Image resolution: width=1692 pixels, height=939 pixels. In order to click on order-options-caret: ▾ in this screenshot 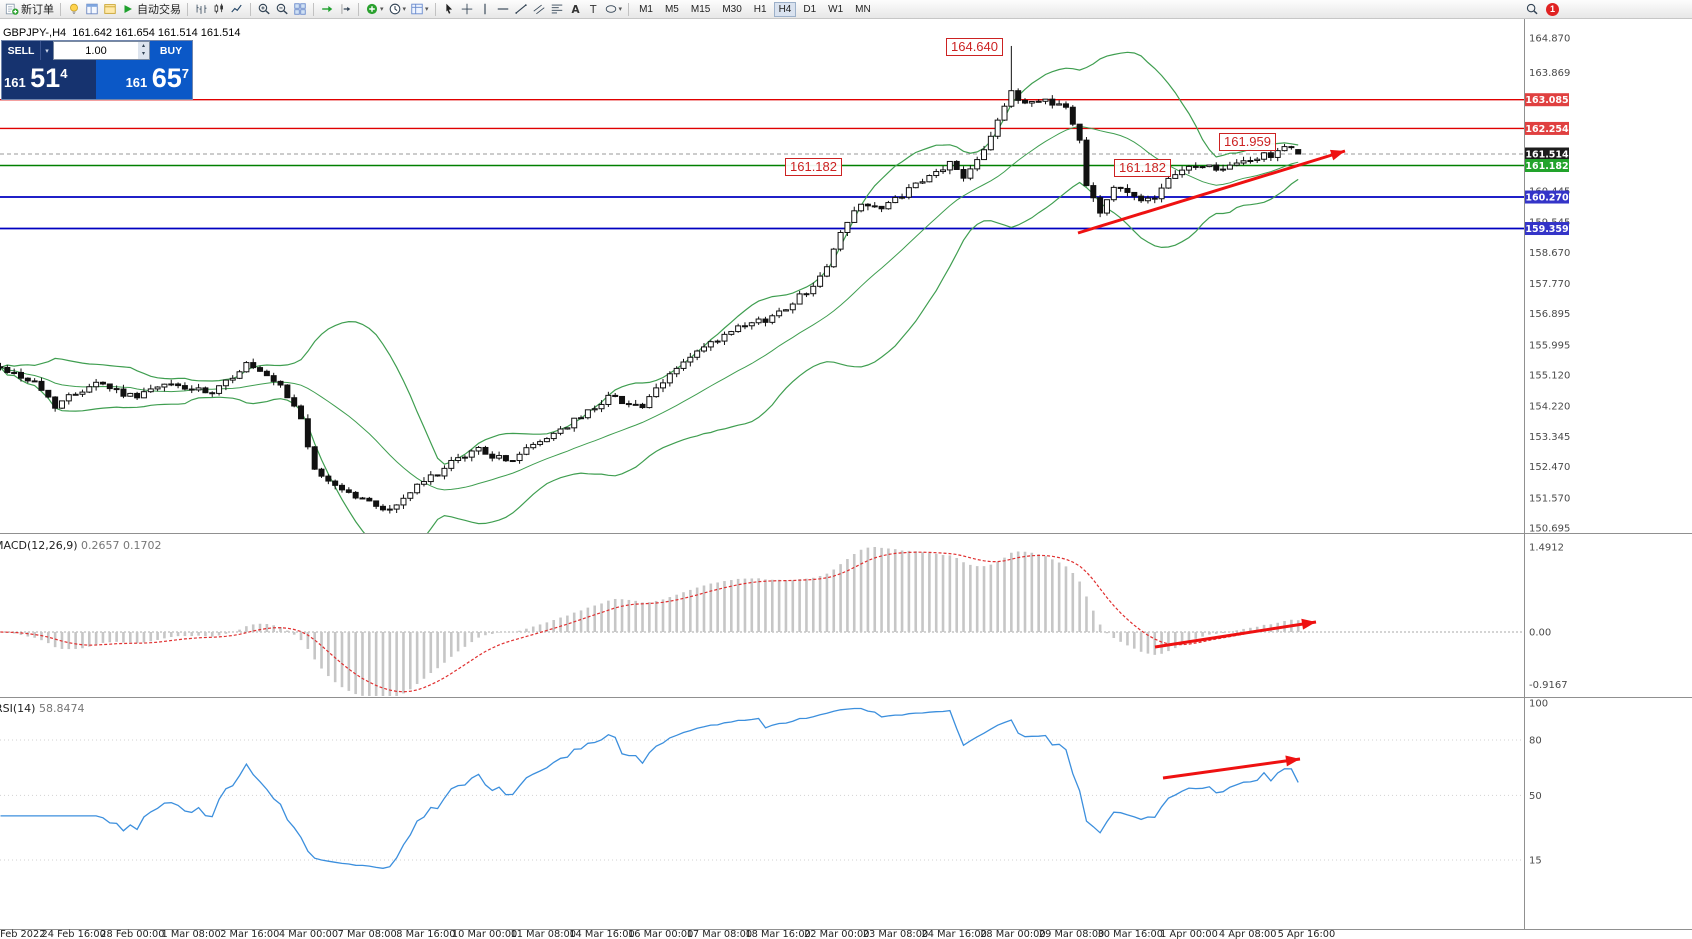, I will do `click(46, 50)`.